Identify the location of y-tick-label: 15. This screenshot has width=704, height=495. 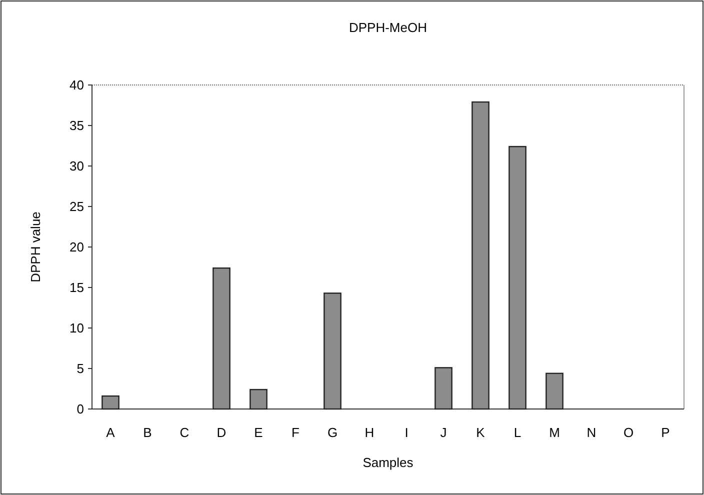
(77, 288).